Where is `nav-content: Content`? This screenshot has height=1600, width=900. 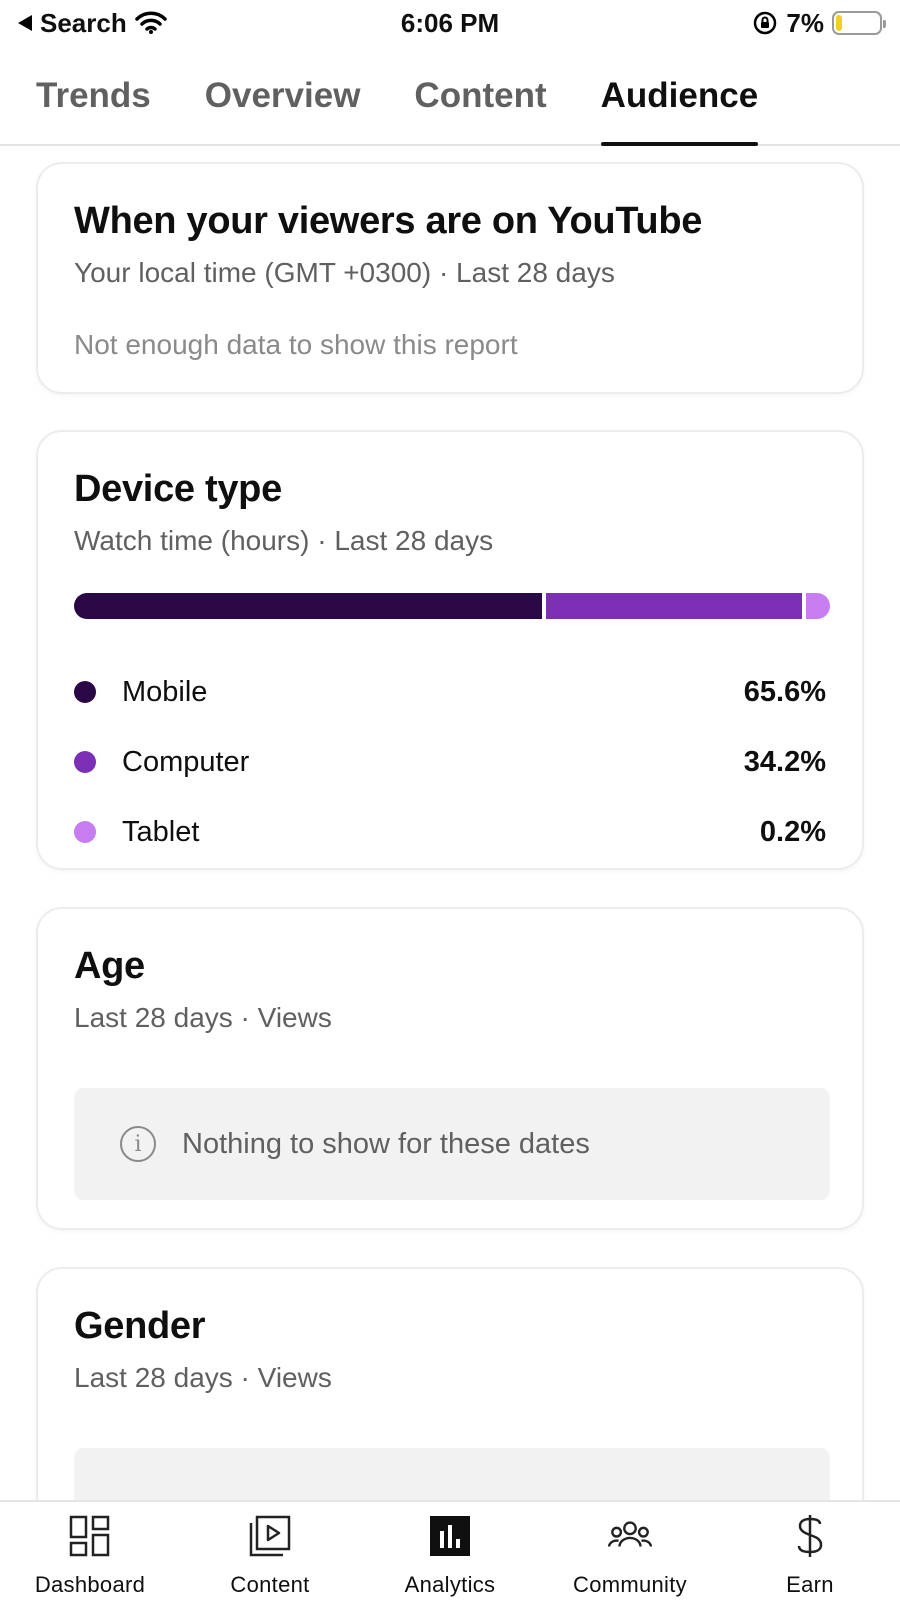
nav-content: Content is located at coordinates (270, 1550).